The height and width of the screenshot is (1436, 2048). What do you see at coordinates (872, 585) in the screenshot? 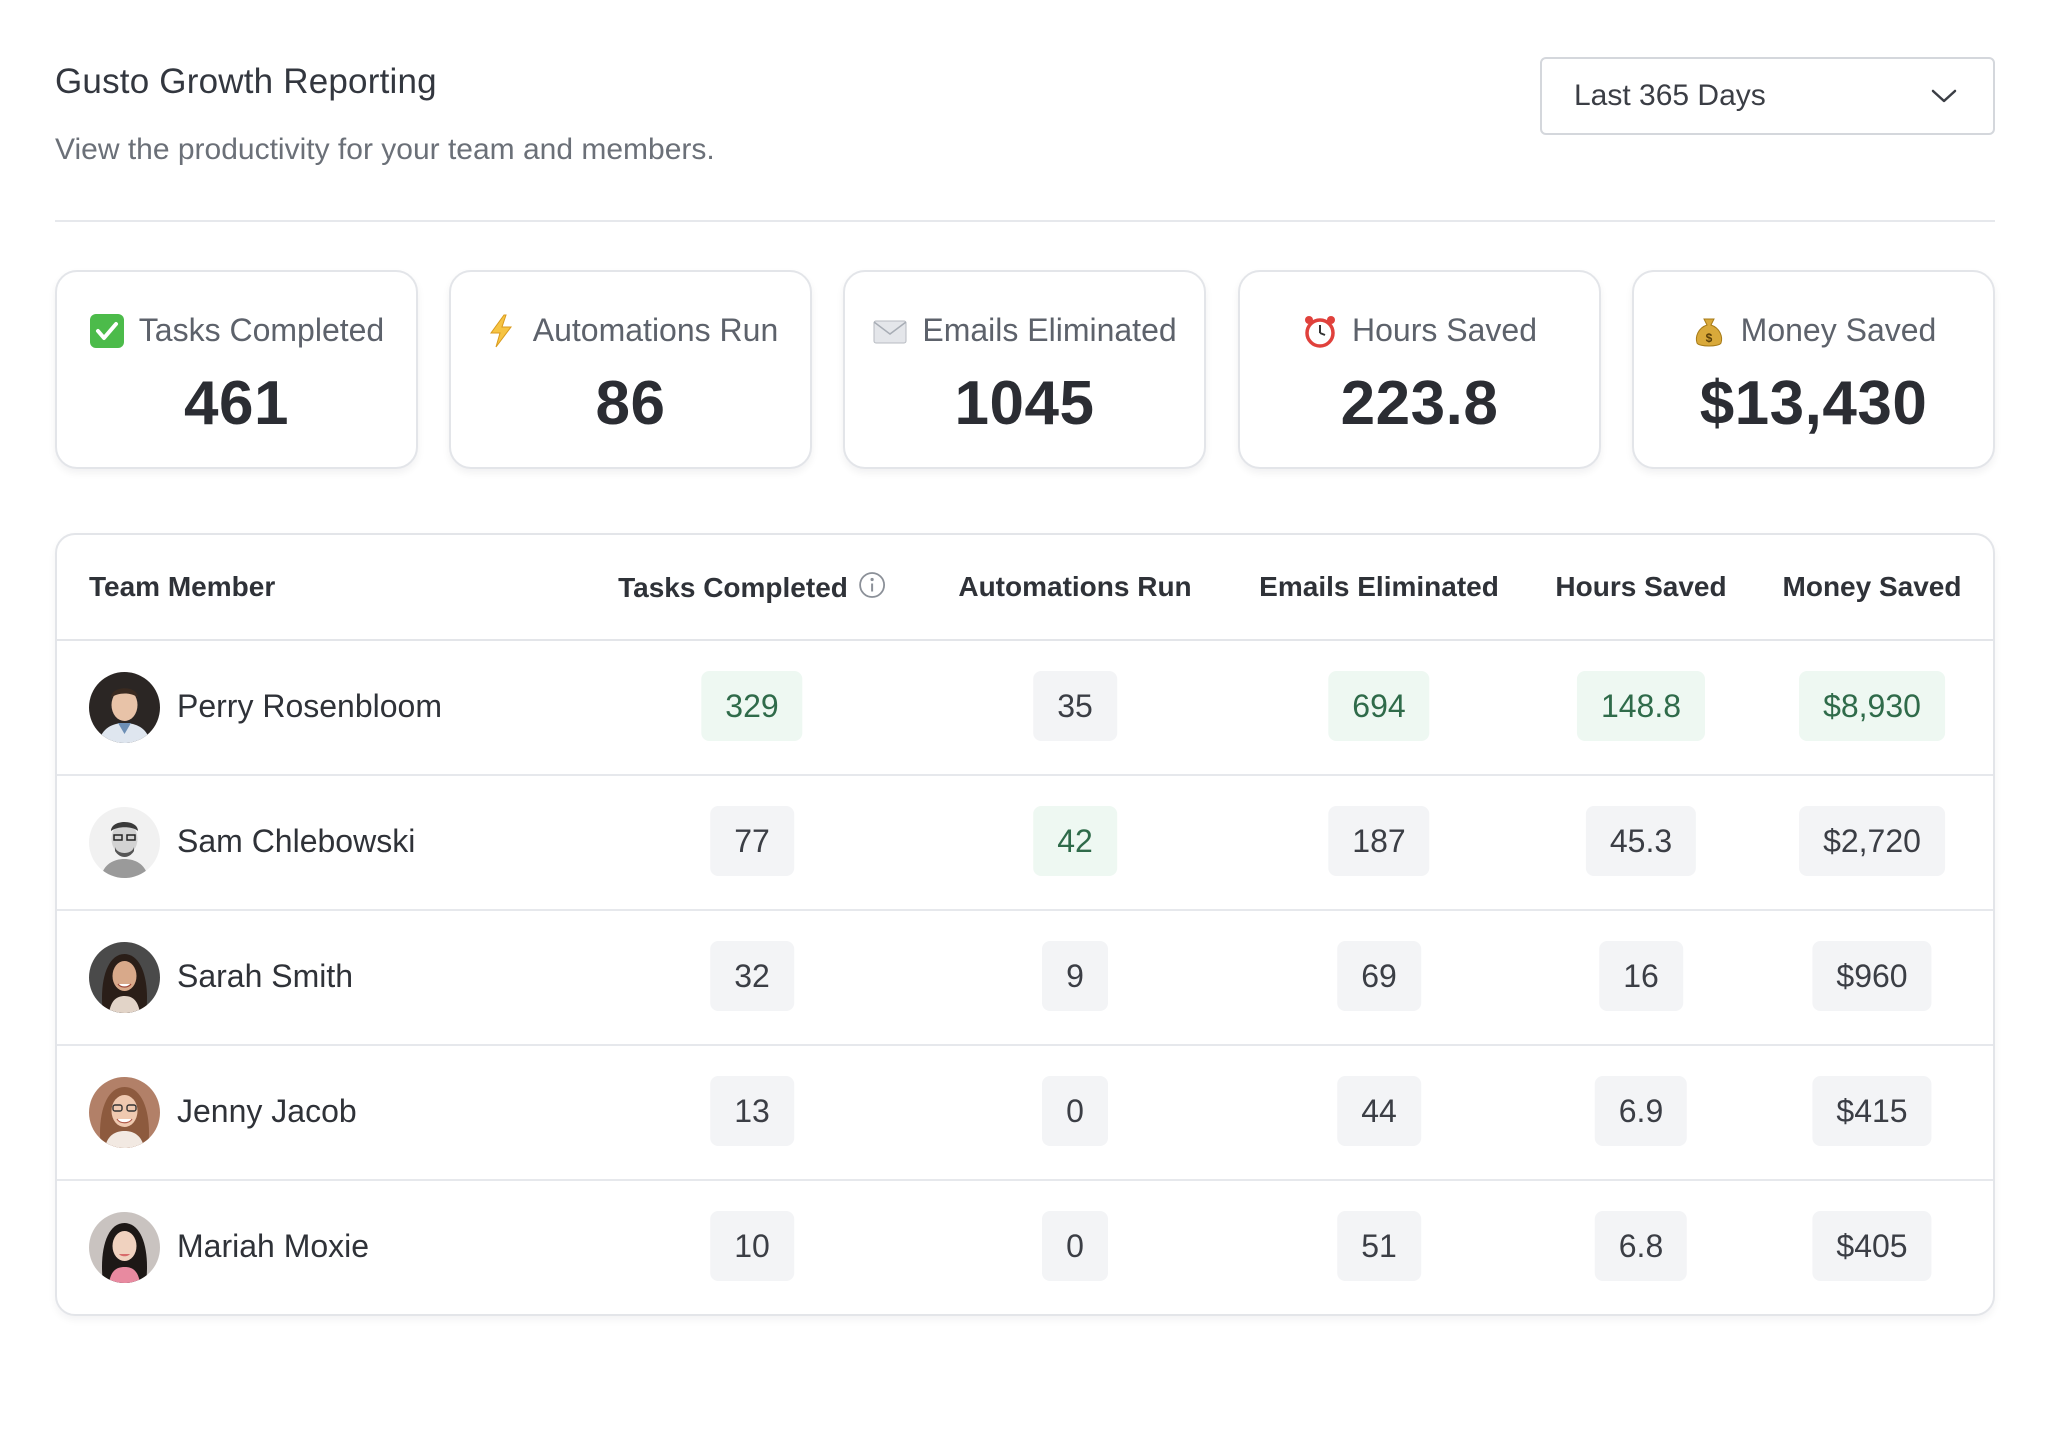
I see `info-icon` at bounding box center [872, 585].